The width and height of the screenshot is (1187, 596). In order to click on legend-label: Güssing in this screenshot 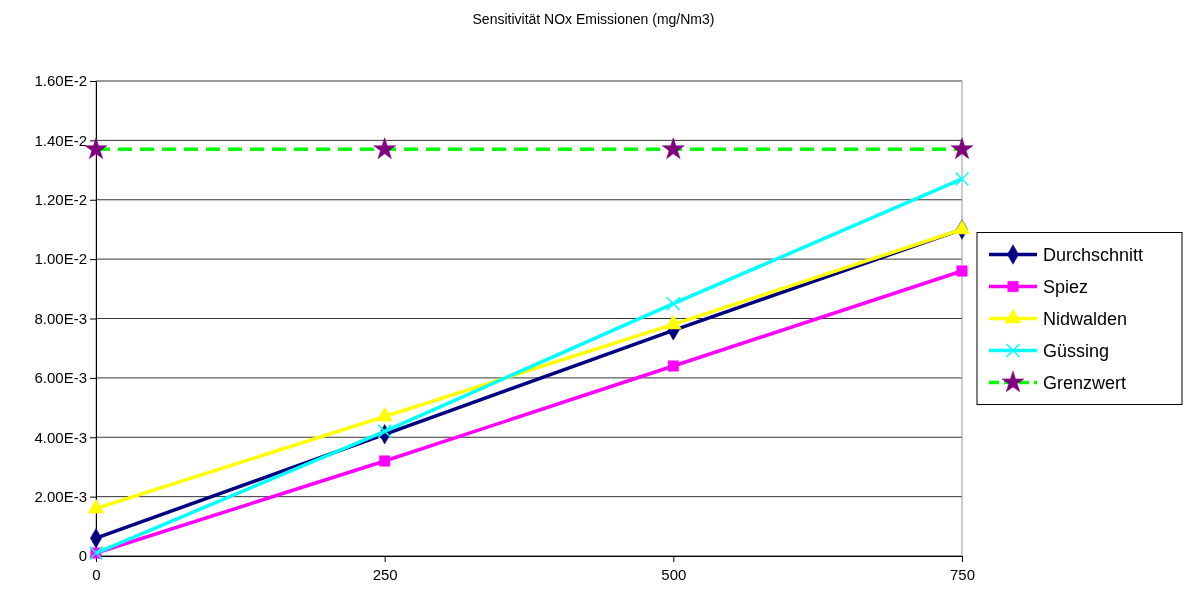, I will do `click(1076, 350)`.